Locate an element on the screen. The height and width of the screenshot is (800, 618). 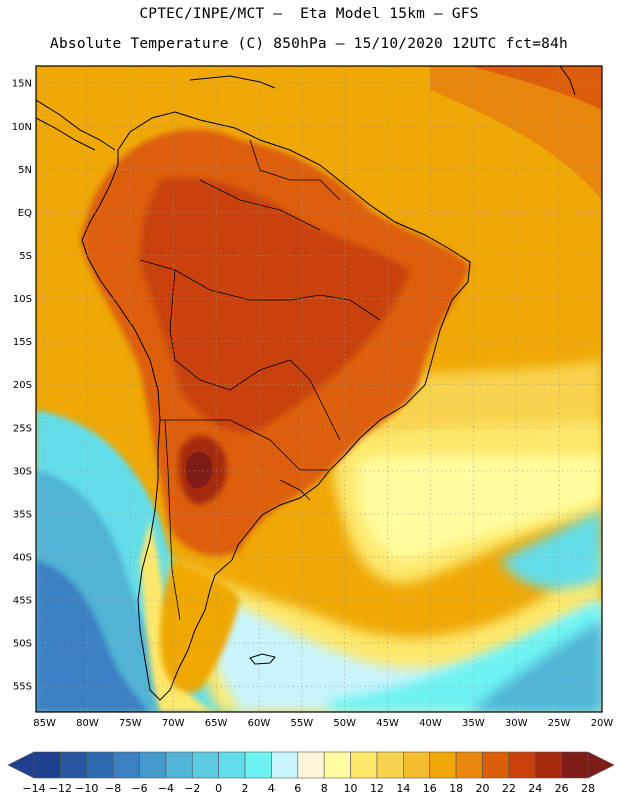
colorbar-label: 4 is located at coordinates (271, 788).